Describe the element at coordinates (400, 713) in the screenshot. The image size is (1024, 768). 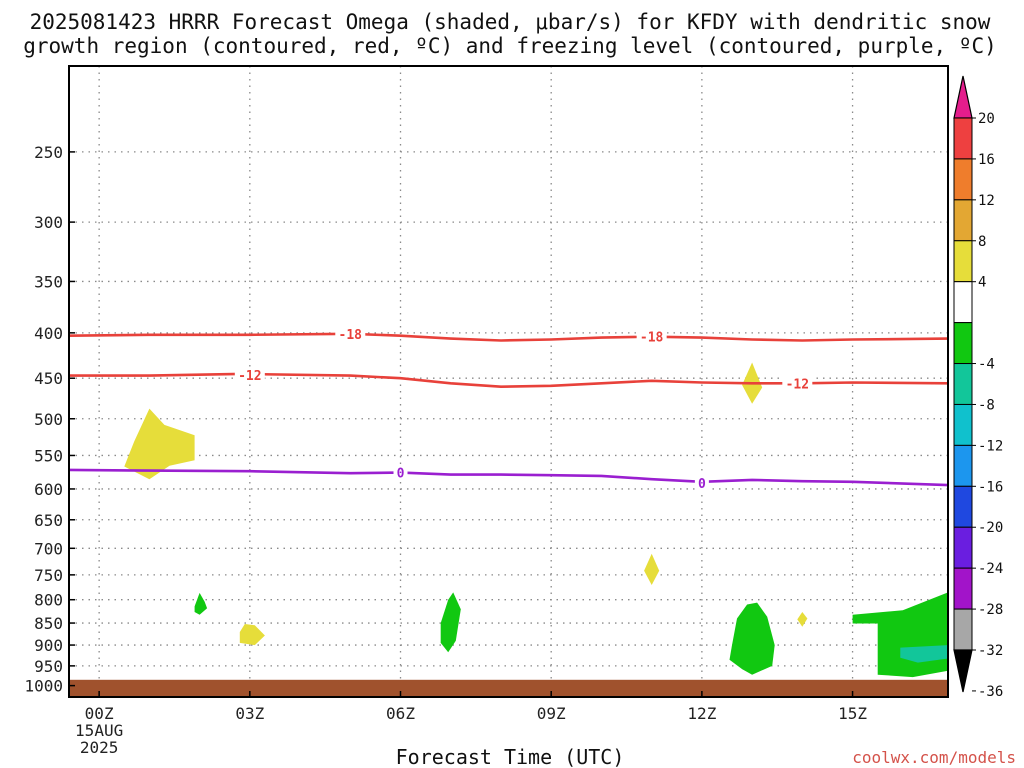
I see `x-tick-label: 06Z` at that location.